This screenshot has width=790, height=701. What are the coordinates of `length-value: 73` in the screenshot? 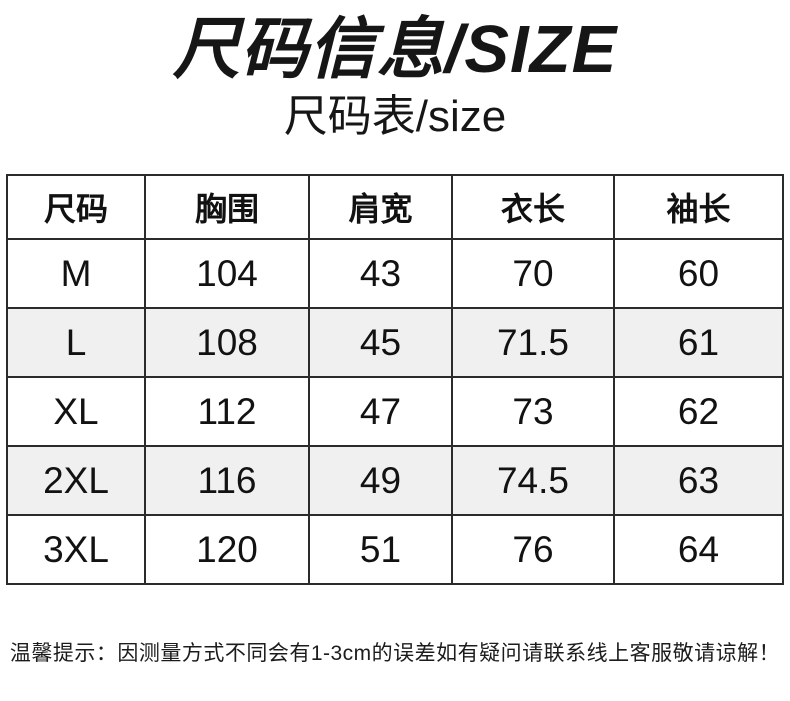 It's located at (533, 412).